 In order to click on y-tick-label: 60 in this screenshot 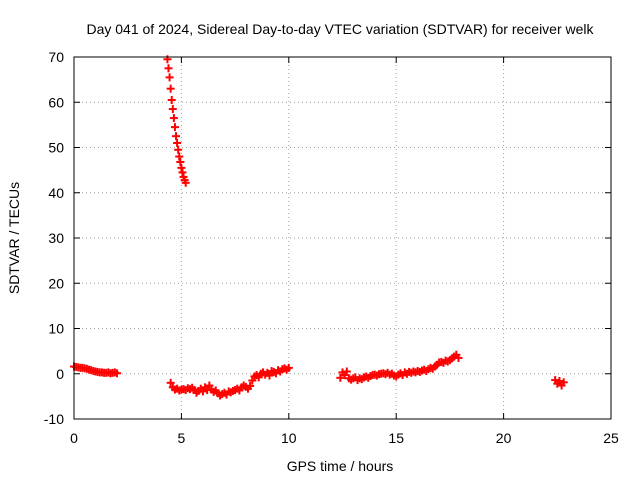, I will do `click(56, 102)`.